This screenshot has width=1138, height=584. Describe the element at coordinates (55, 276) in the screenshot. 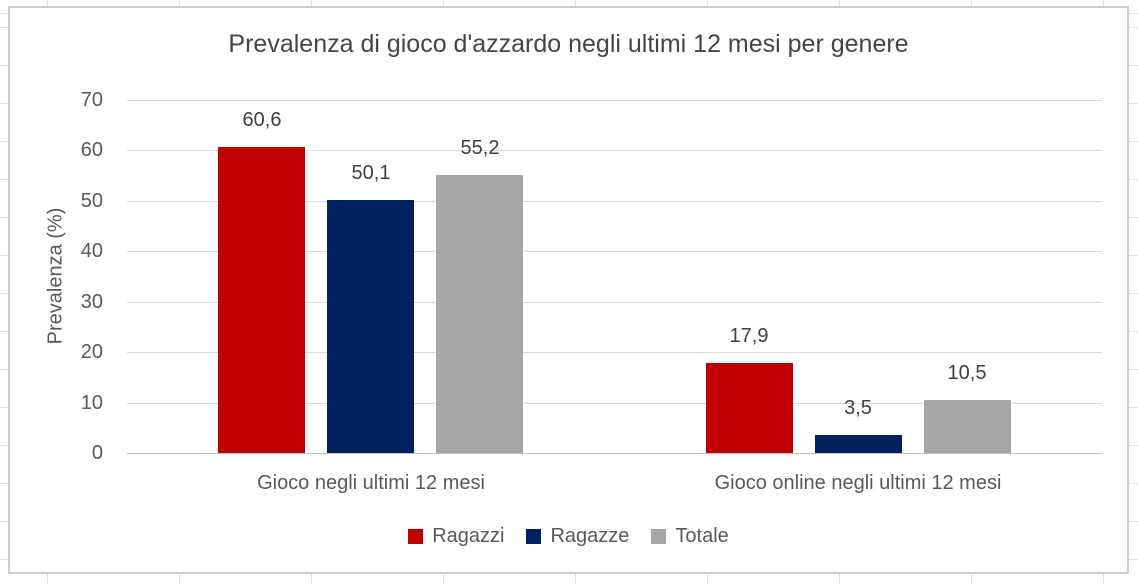

I see `y-axis-title: Prevalenza (%)` at that location.